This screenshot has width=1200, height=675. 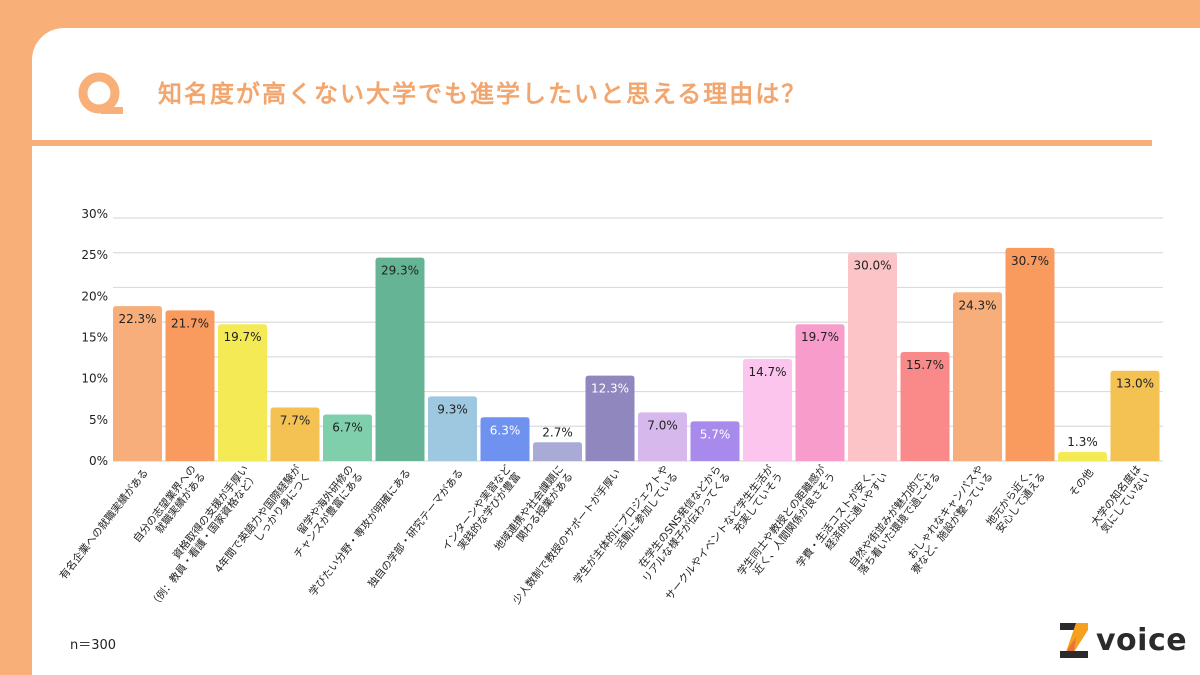 I want to click on value-label: 6.3%, so click(x=505, y=430).